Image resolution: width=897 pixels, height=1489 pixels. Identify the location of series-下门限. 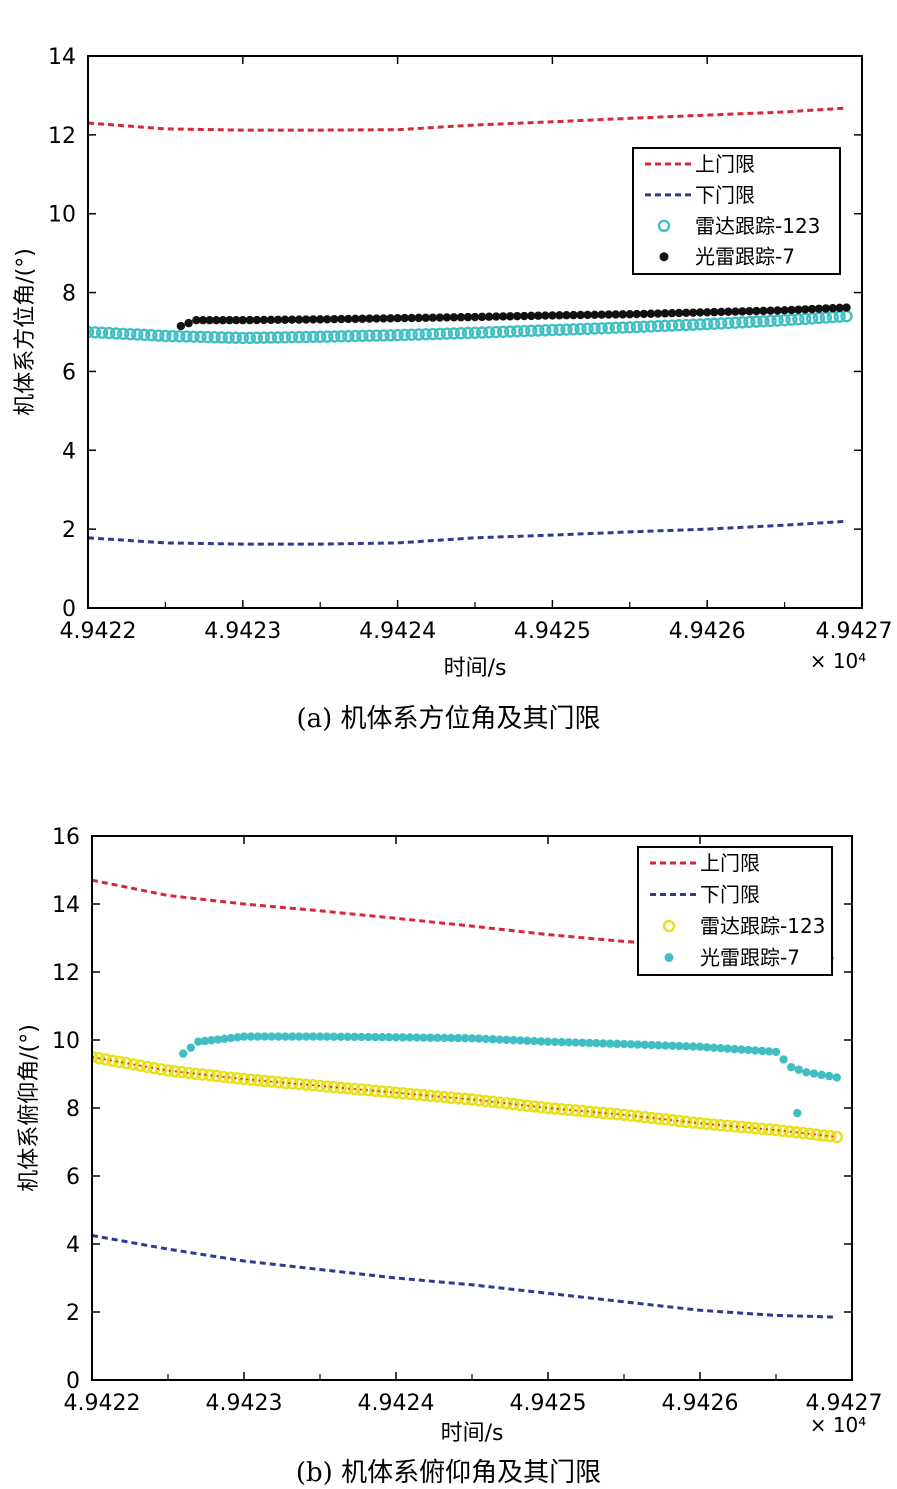
(468, 532).